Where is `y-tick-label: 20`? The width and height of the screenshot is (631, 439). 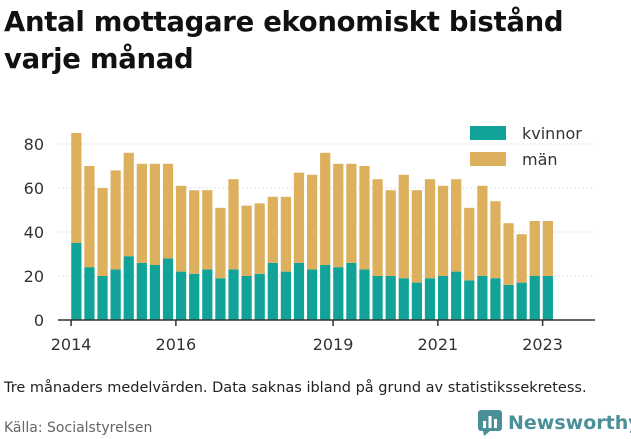
y-tick-label: 20 is located at coordinates (34, 276).